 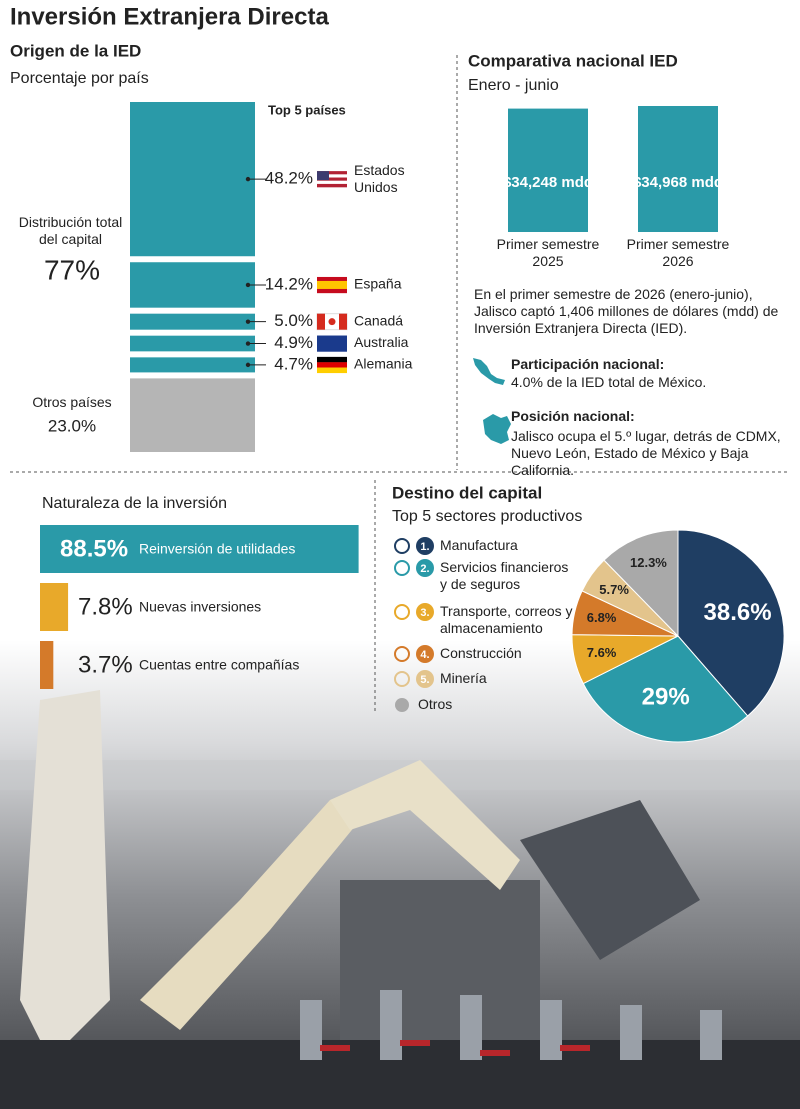 What do you see at coordinates (666, 697) in the screenshot?
I see `value-label: 29%` at bounding box center [666, 697].